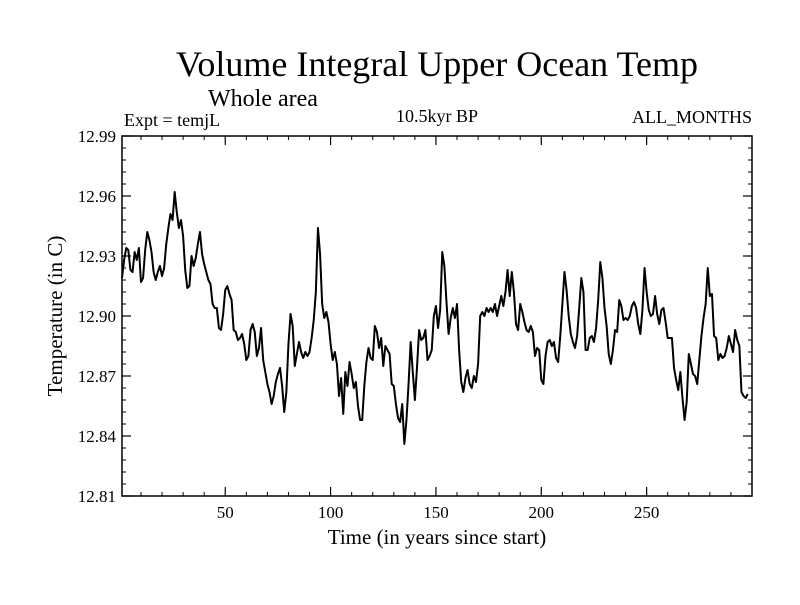 The image size is (800, 605). I want to click on y-tick-label: 12.90, so click(97, 316).